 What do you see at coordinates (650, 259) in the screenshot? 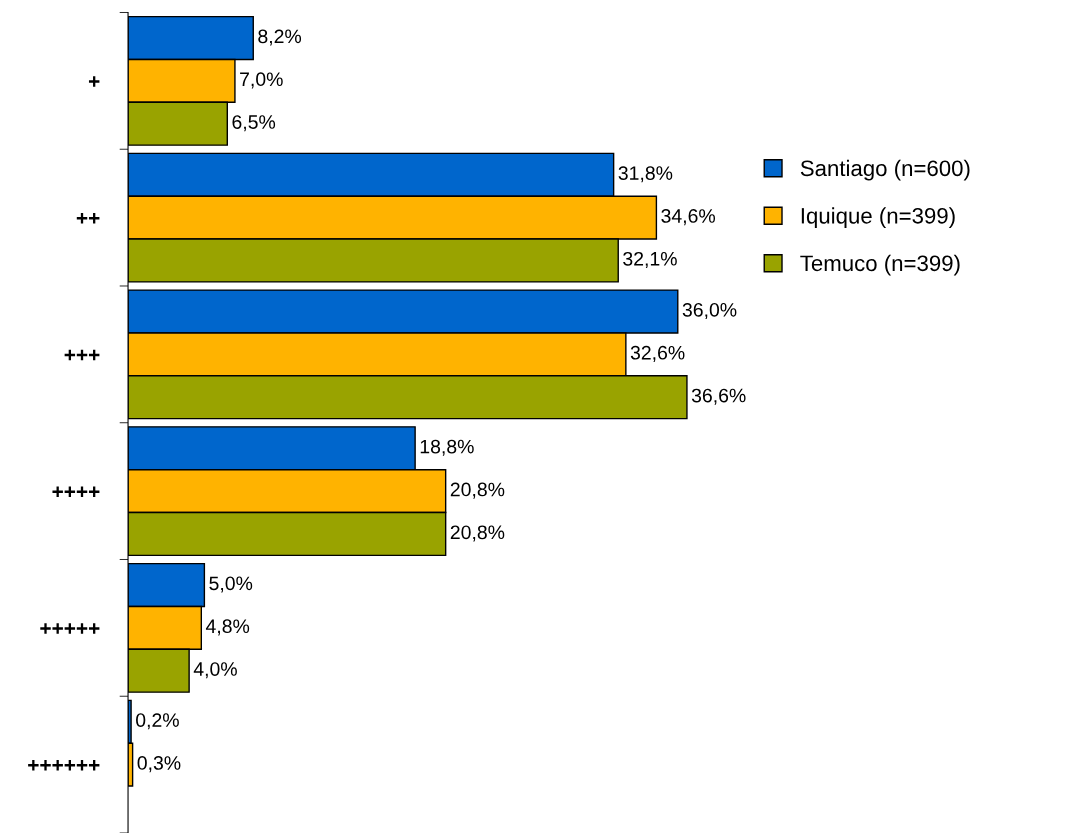
I see `data-label: 32,1%` at bounding box center [650, 259].